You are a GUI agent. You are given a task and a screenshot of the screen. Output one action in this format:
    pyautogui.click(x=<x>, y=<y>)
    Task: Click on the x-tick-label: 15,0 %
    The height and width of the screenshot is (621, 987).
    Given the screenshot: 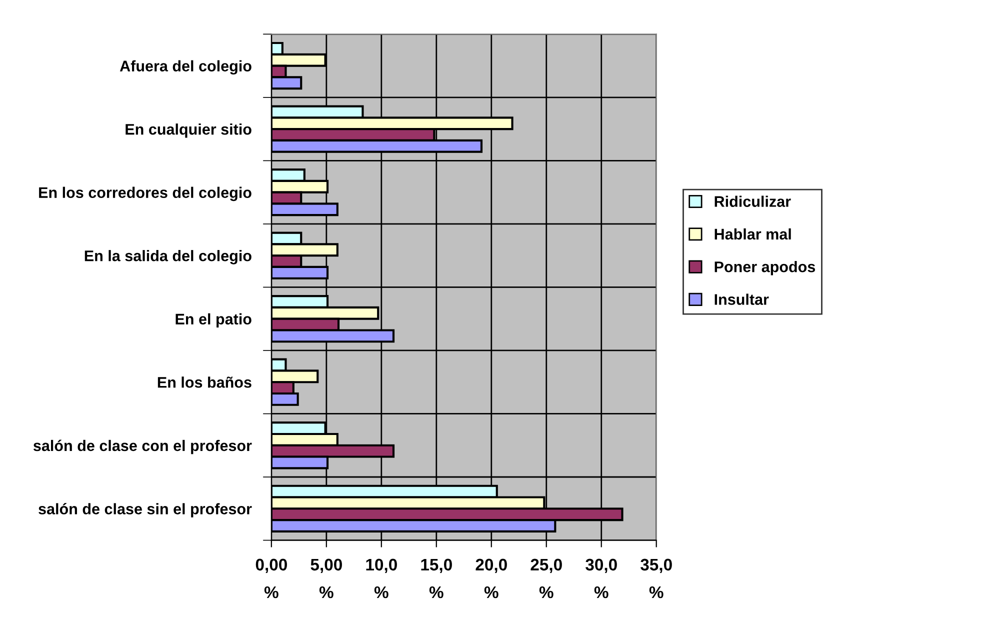 What is the action you would take?
    pyautogui.click(x=436, y=578)
    